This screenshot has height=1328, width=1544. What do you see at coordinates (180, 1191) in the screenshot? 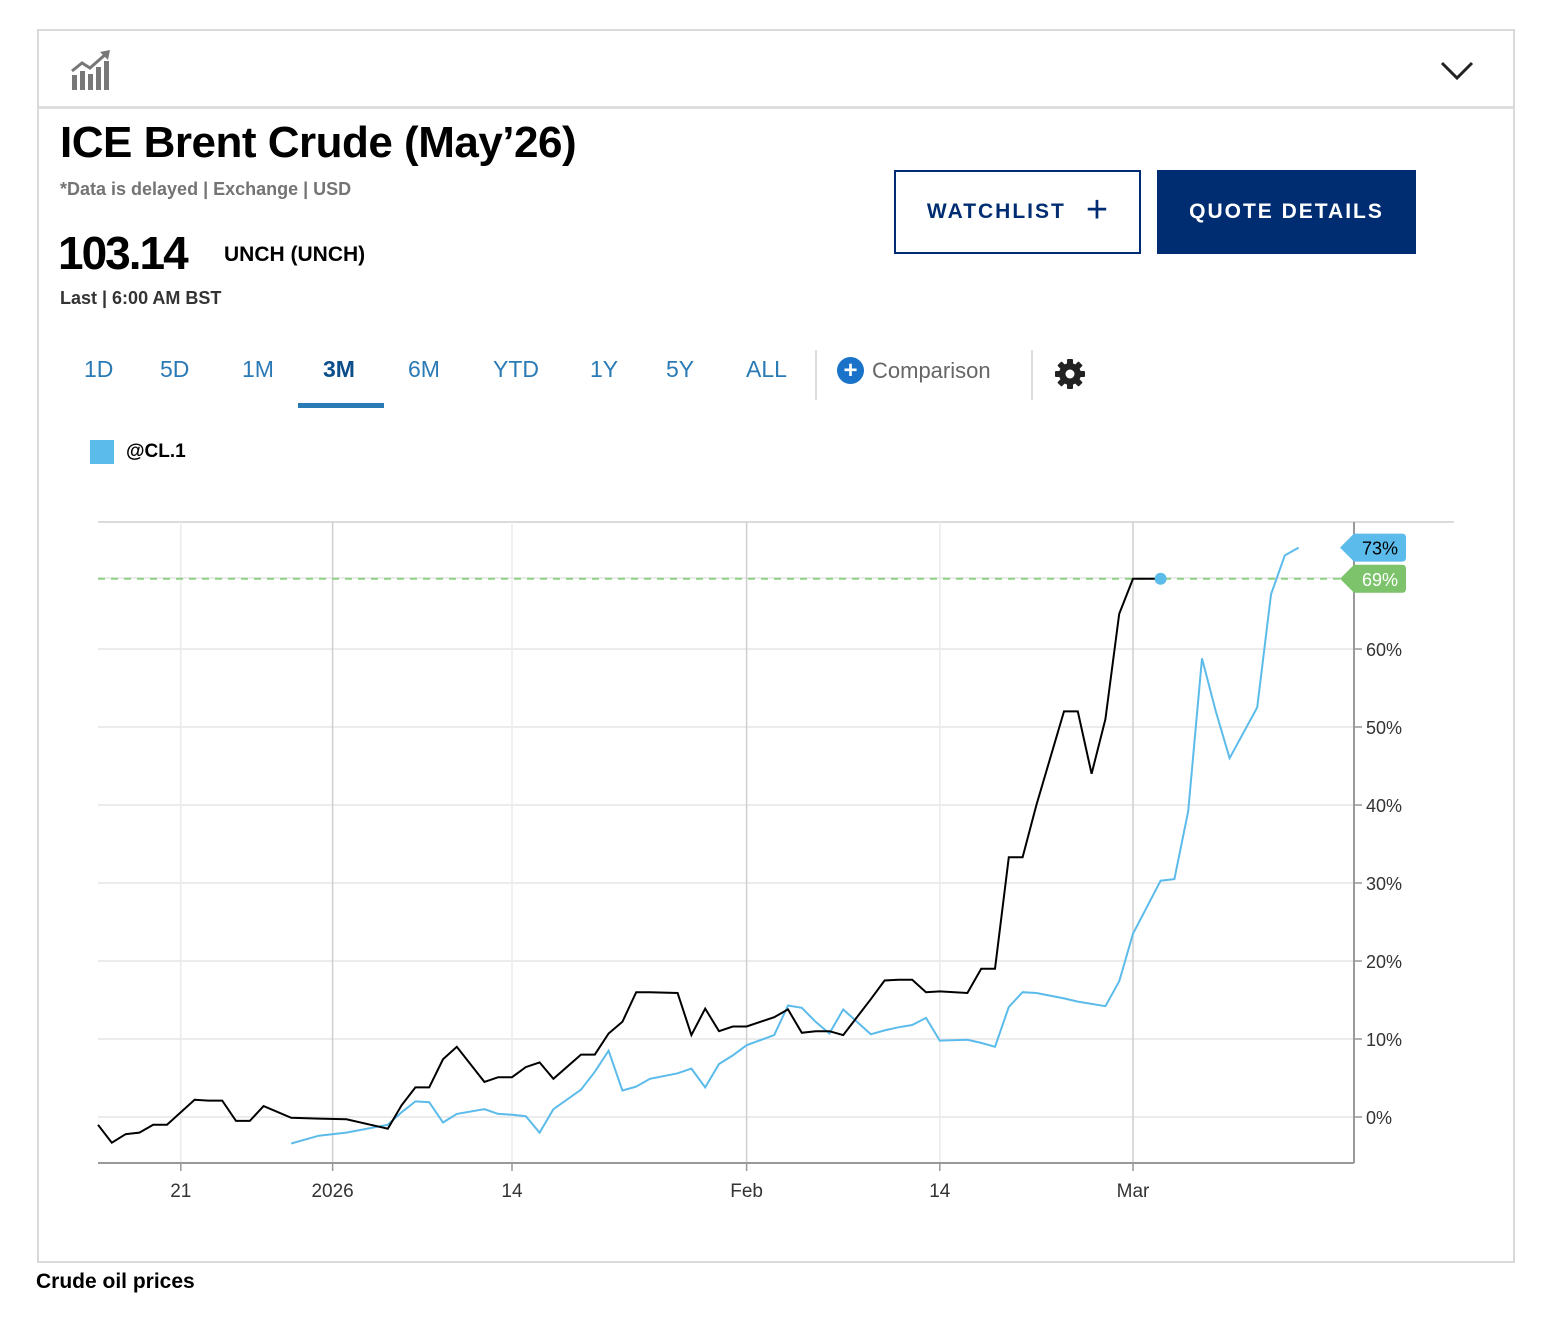
I see `x-tick-label: 21` at bounding box center [180, 1191].